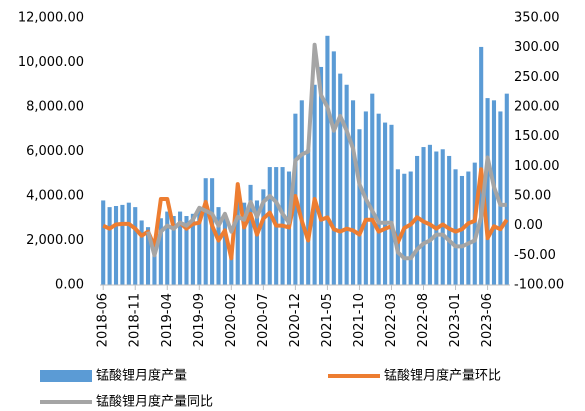  What do you see at coordinates (154, 402) in the screenshot?
I see `legend-label: 锰酸锂月度产量同比` at bounding box center [154, 402].